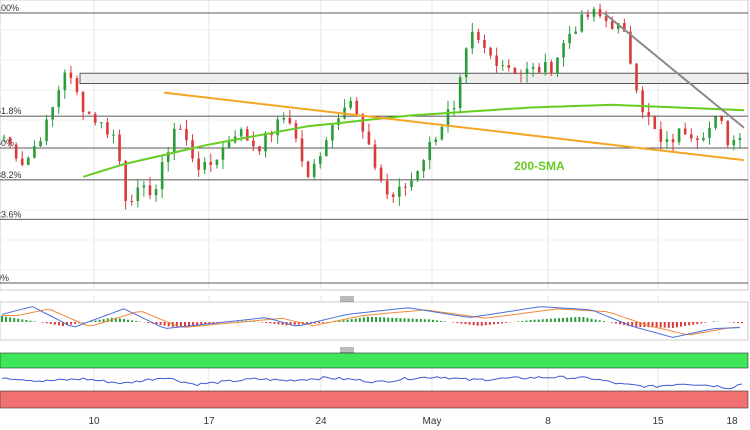 The width and height of the screenshot is (750, 430). I want to click on fib-label-0: 0%, so click(4, 278).